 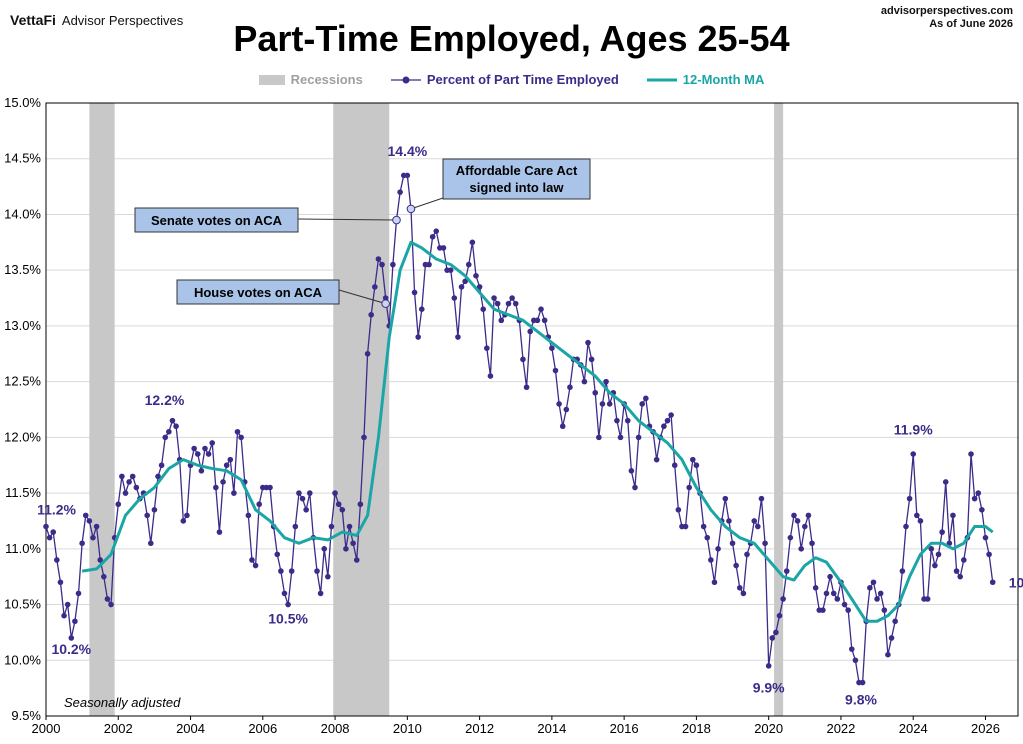 What do you see at coordinates (861, 700) in the screenshot?
I see `value-label: 9.8%` at bounding box center [861, 700].